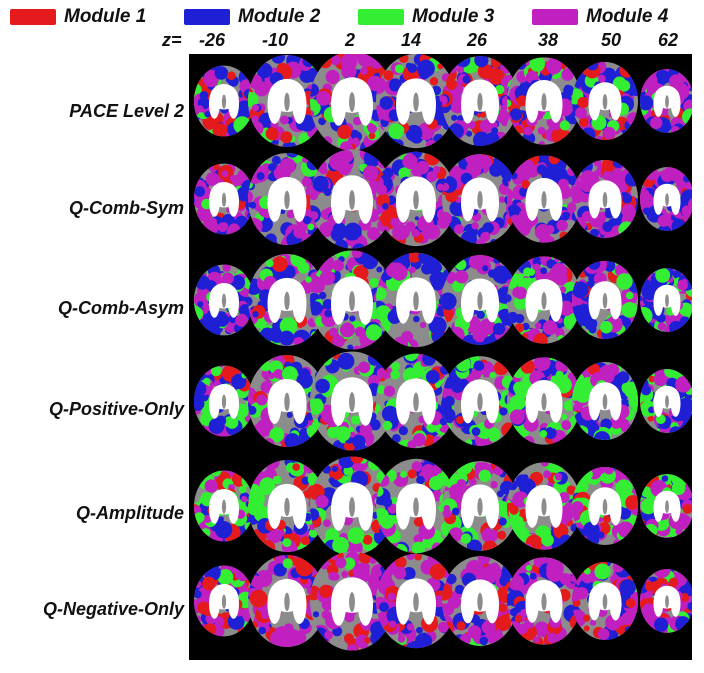 The width and height of the screenshot is (704, 673). I want to click on row-label-q-comb-sym: Q-Comb-Sym, so click(126, 208).